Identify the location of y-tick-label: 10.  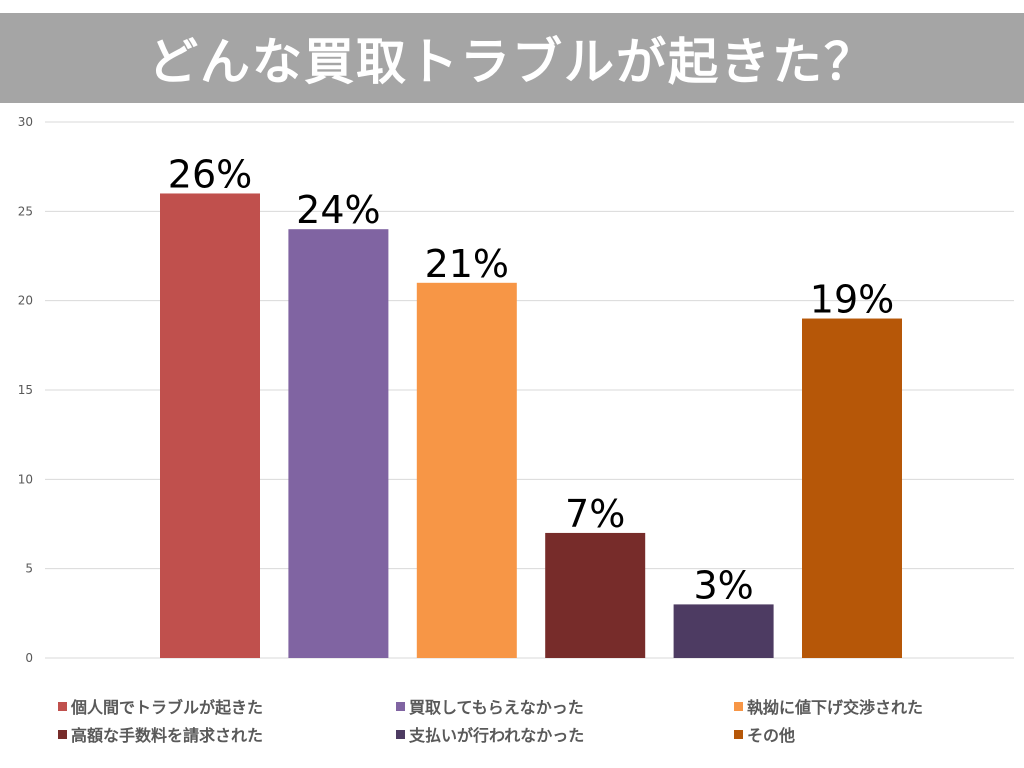
(25, 479).